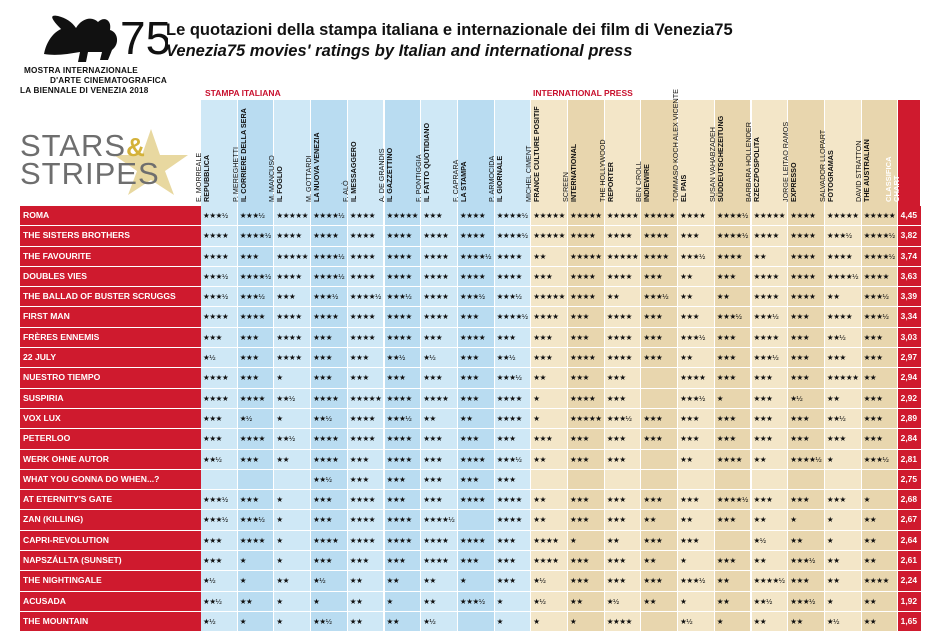  What do you see at coordinates (399, 153) in the screenshot?
I see `critic-header: A. DE GRANDIS IL GAZZETTINO` at bounding box center [399, 153].